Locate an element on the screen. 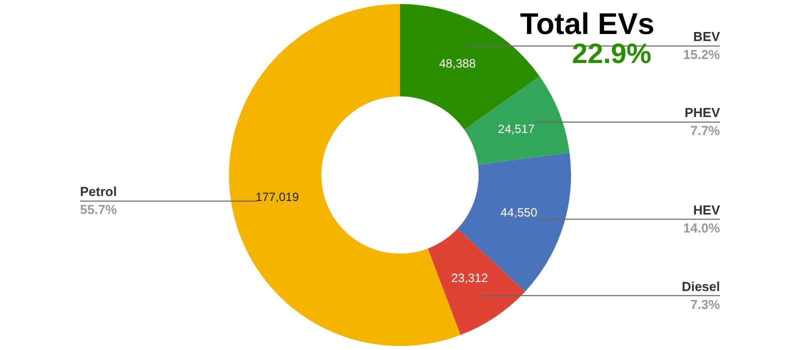 The width and height of the screenshot is (800, 350). text: 24,517 is located at coordinates (516, 129).